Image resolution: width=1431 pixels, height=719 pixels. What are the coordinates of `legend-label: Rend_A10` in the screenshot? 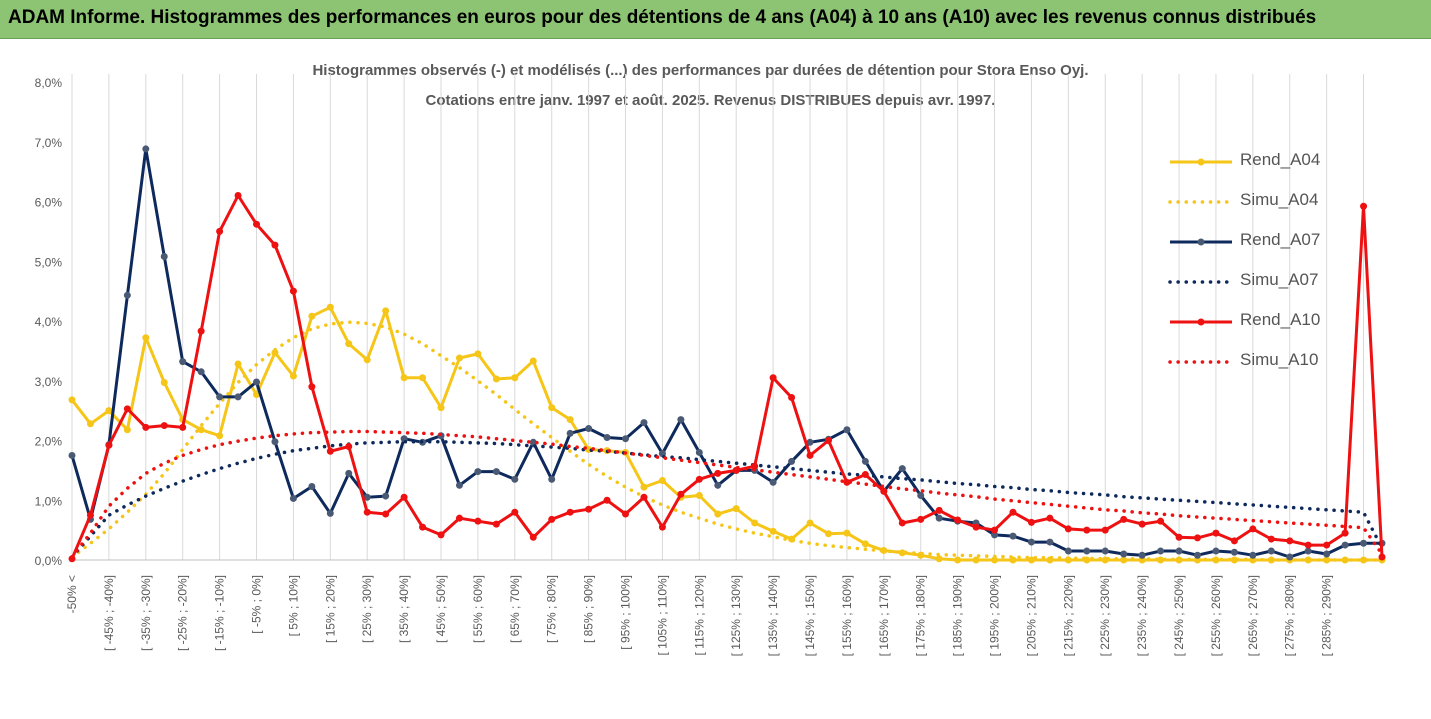 It's located at (1280, 319).